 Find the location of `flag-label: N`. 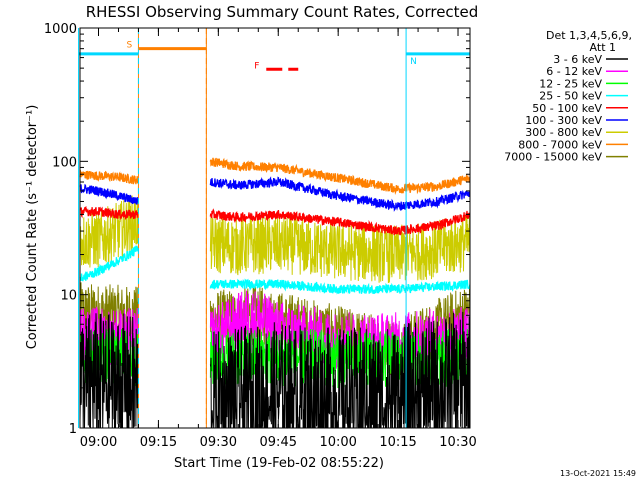

flag-label: N is located at coordinates (413, 62).